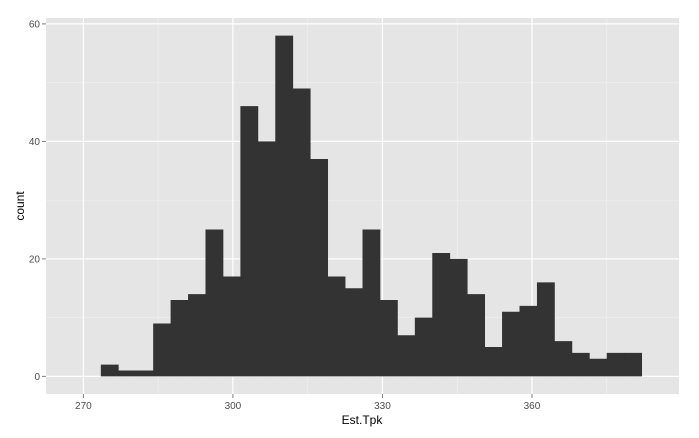 Image resolution: width=699 pixels, height=438 pixels. What do you see at coordinates (233, 406) in the screenshot?
I see `x-tick-label: 300` at bounding box center [233, 406].